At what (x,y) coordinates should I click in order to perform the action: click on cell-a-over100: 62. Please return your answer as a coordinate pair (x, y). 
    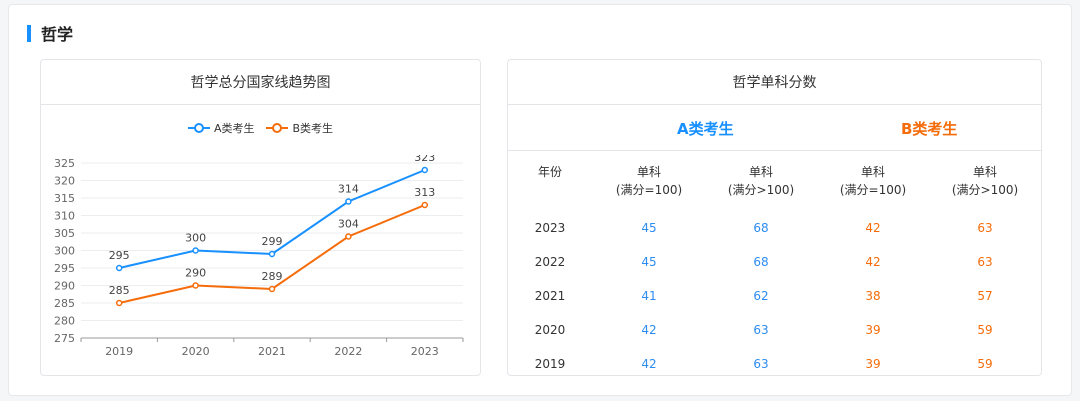
    Looking at the image, I should click on (761, 296).